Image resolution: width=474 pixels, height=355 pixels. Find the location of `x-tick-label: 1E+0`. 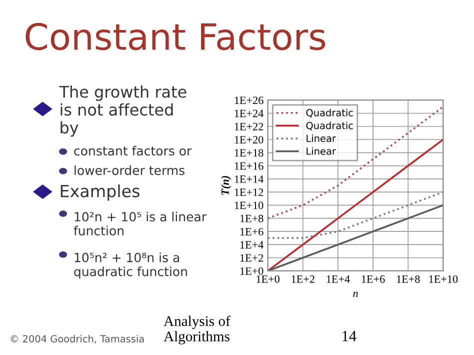

x-tick-label: 1E+0 is located at coordinates (268, 279).